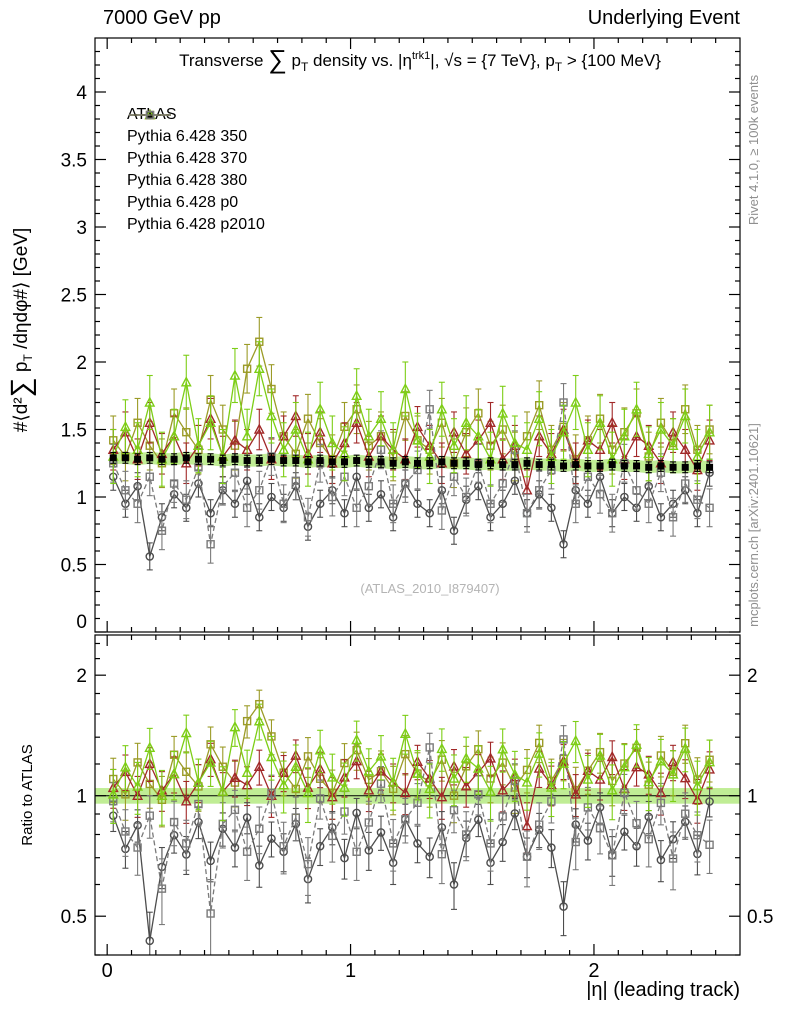  I want to click on series-pythia-6-428-p2010, so click(411, 473).